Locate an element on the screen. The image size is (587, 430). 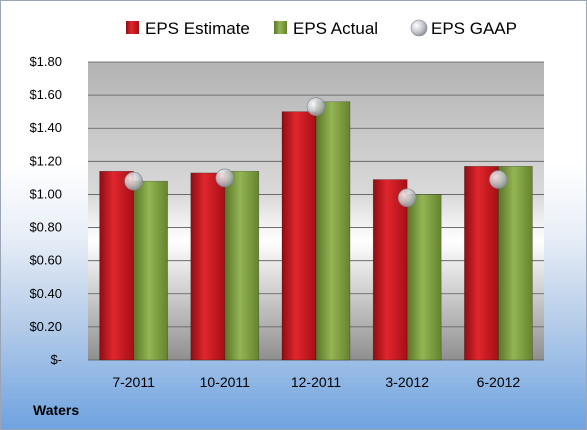
x-tick-label: 3-2012 is located at coordinates (407, 382).